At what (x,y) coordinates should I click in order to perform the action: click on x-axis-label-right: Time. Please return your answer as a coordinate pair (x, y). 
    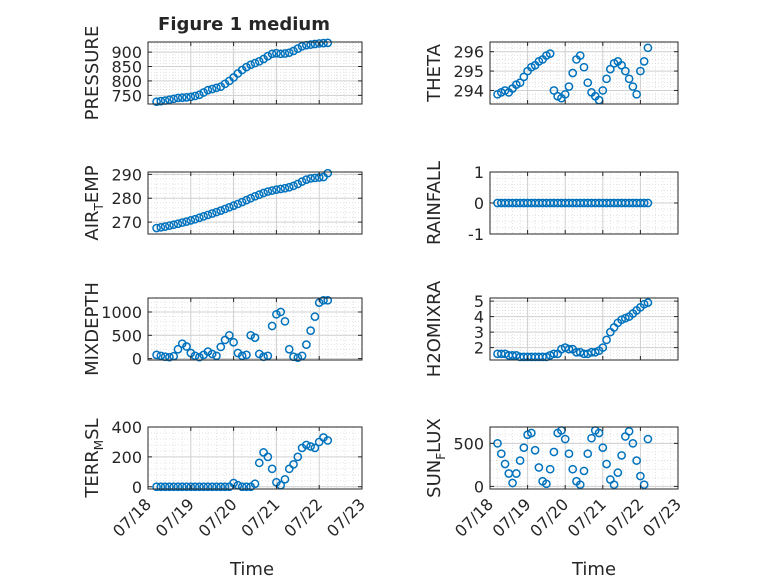
    Looking at the image, I should click on (593, 569).